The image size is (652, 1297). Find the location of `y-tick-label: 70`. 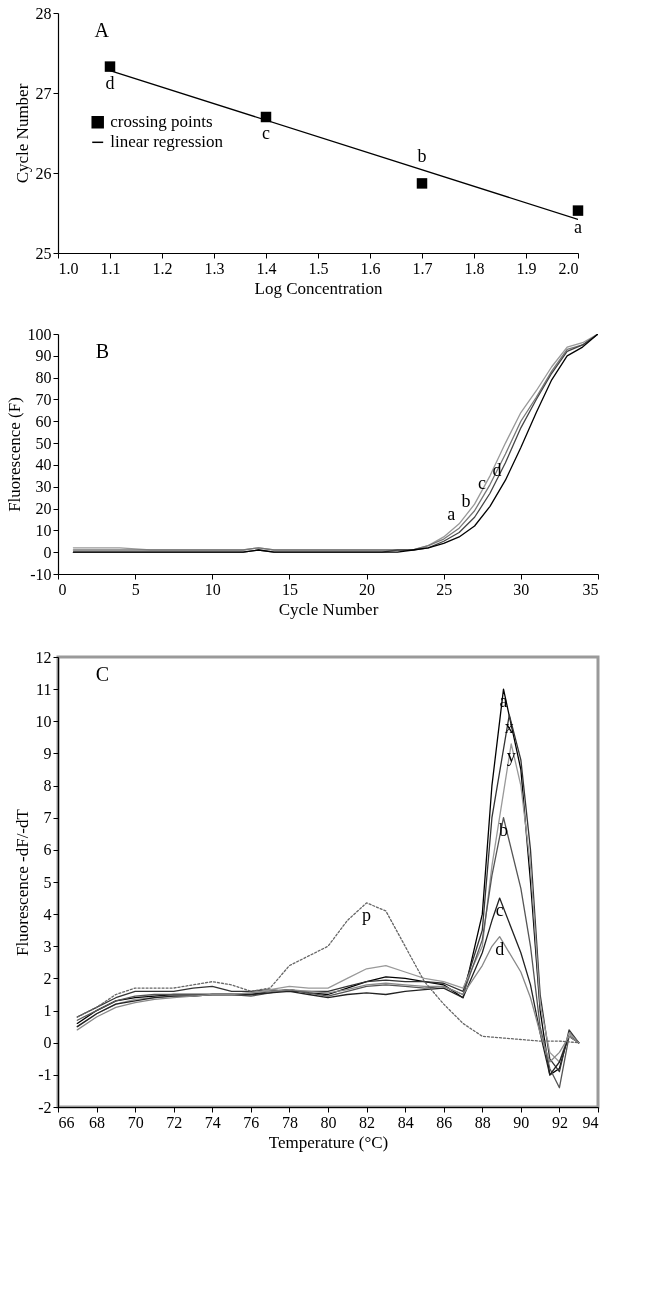

y-tick-label: 70 is located at coordinates (43, 399).